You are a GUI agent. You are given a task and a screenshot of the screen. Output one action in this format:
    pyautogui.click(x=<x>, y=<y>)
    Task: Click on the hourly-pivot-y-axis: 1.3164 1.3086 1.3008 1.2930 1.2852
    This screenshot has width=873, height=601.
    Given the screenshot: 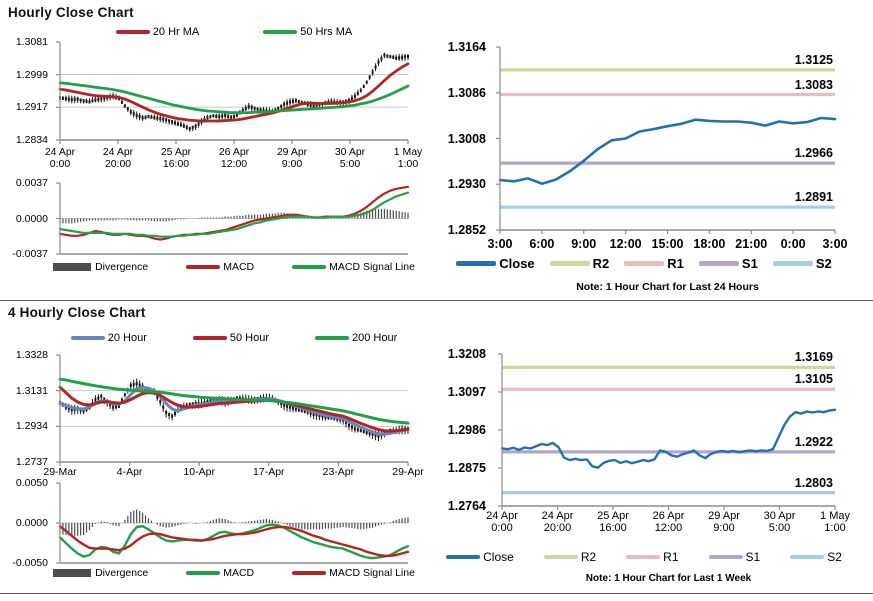 What is the action you would take?
    pyautogui.click(x=461, y=138)
    